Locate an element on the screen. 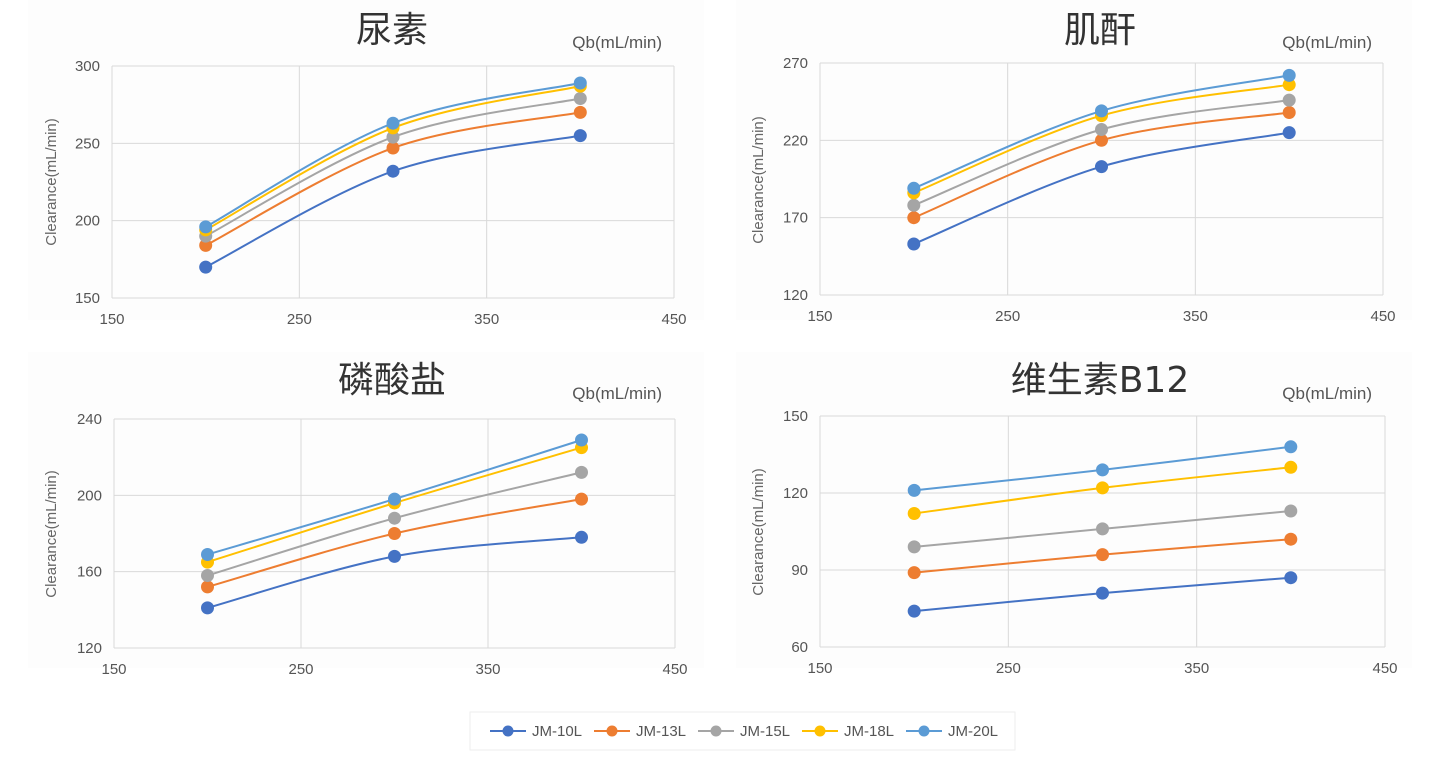 This screenshot has height=770, width=1440. legend-item: JM-18L is located at coordinates (848, 731).